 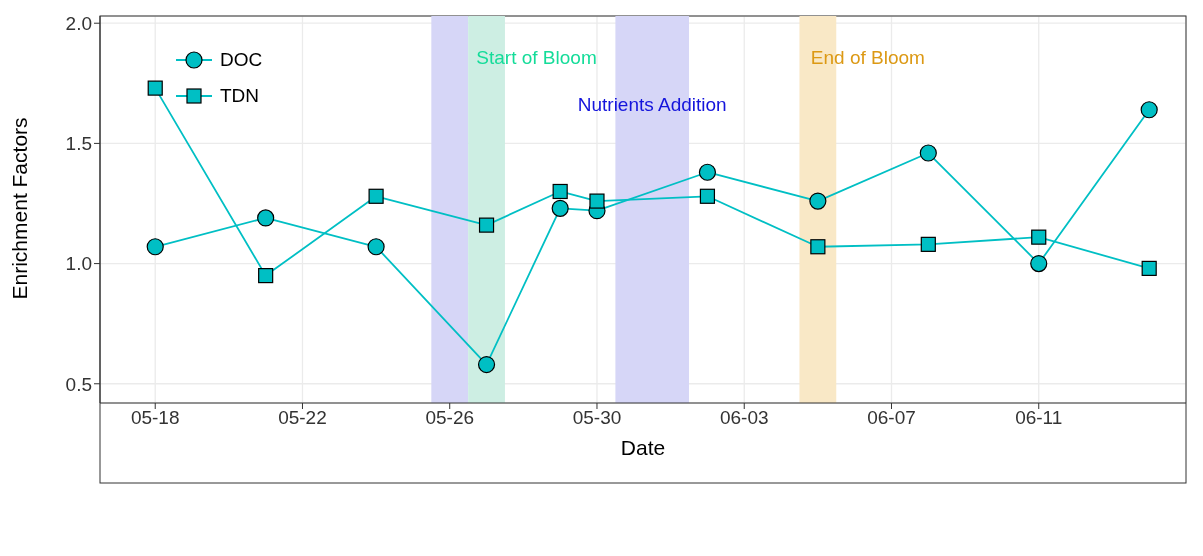 I want to click on y-tick-label: 2.0, so click(x=78, y=23).